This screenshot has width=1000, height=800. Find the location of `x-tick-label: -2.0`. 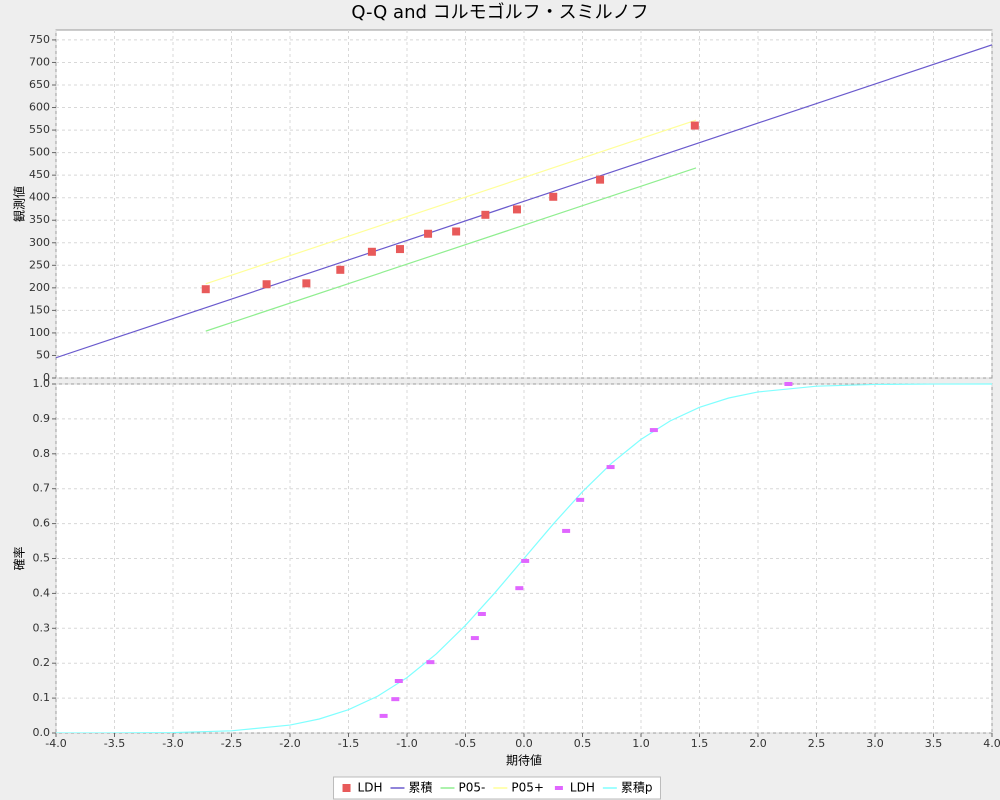

x-tick-label: -2.0 is located at coordinates (289, 743).